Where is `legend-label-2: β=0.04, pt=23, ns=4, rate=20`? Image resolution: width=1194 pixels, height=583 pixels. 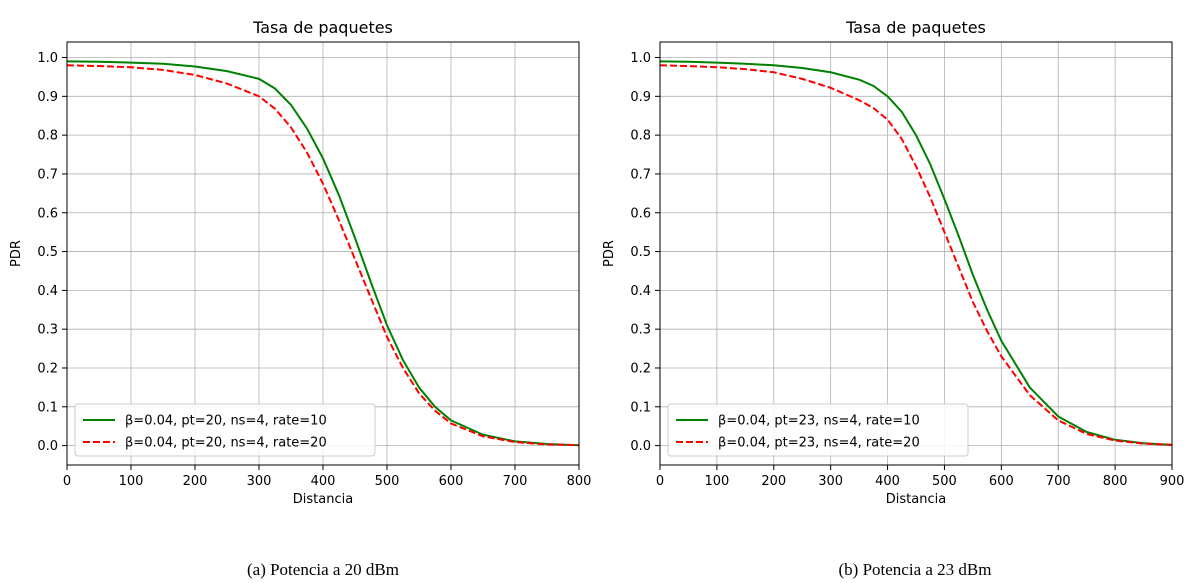
legend-label-2: β=0.04, pt=23, ns=4, rate=20 is located at coordinates (819, 443).